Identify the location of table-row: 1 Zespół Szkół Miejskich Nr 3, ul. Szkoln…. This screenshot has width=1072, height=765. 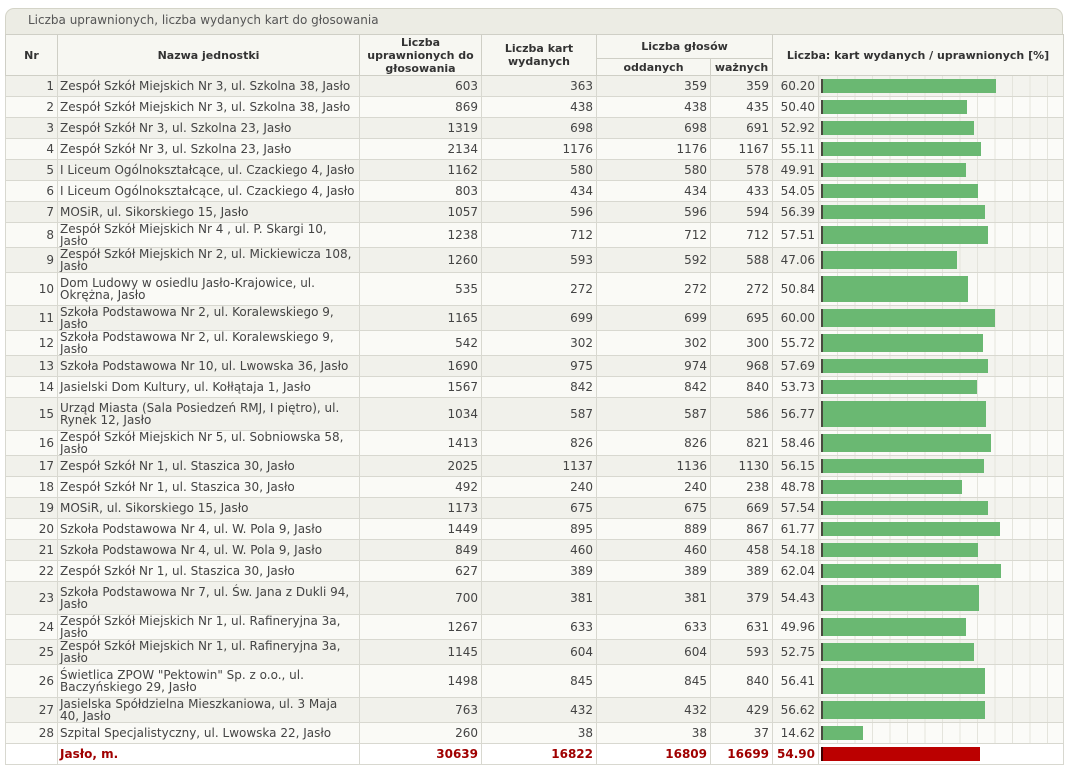
(535, 86).